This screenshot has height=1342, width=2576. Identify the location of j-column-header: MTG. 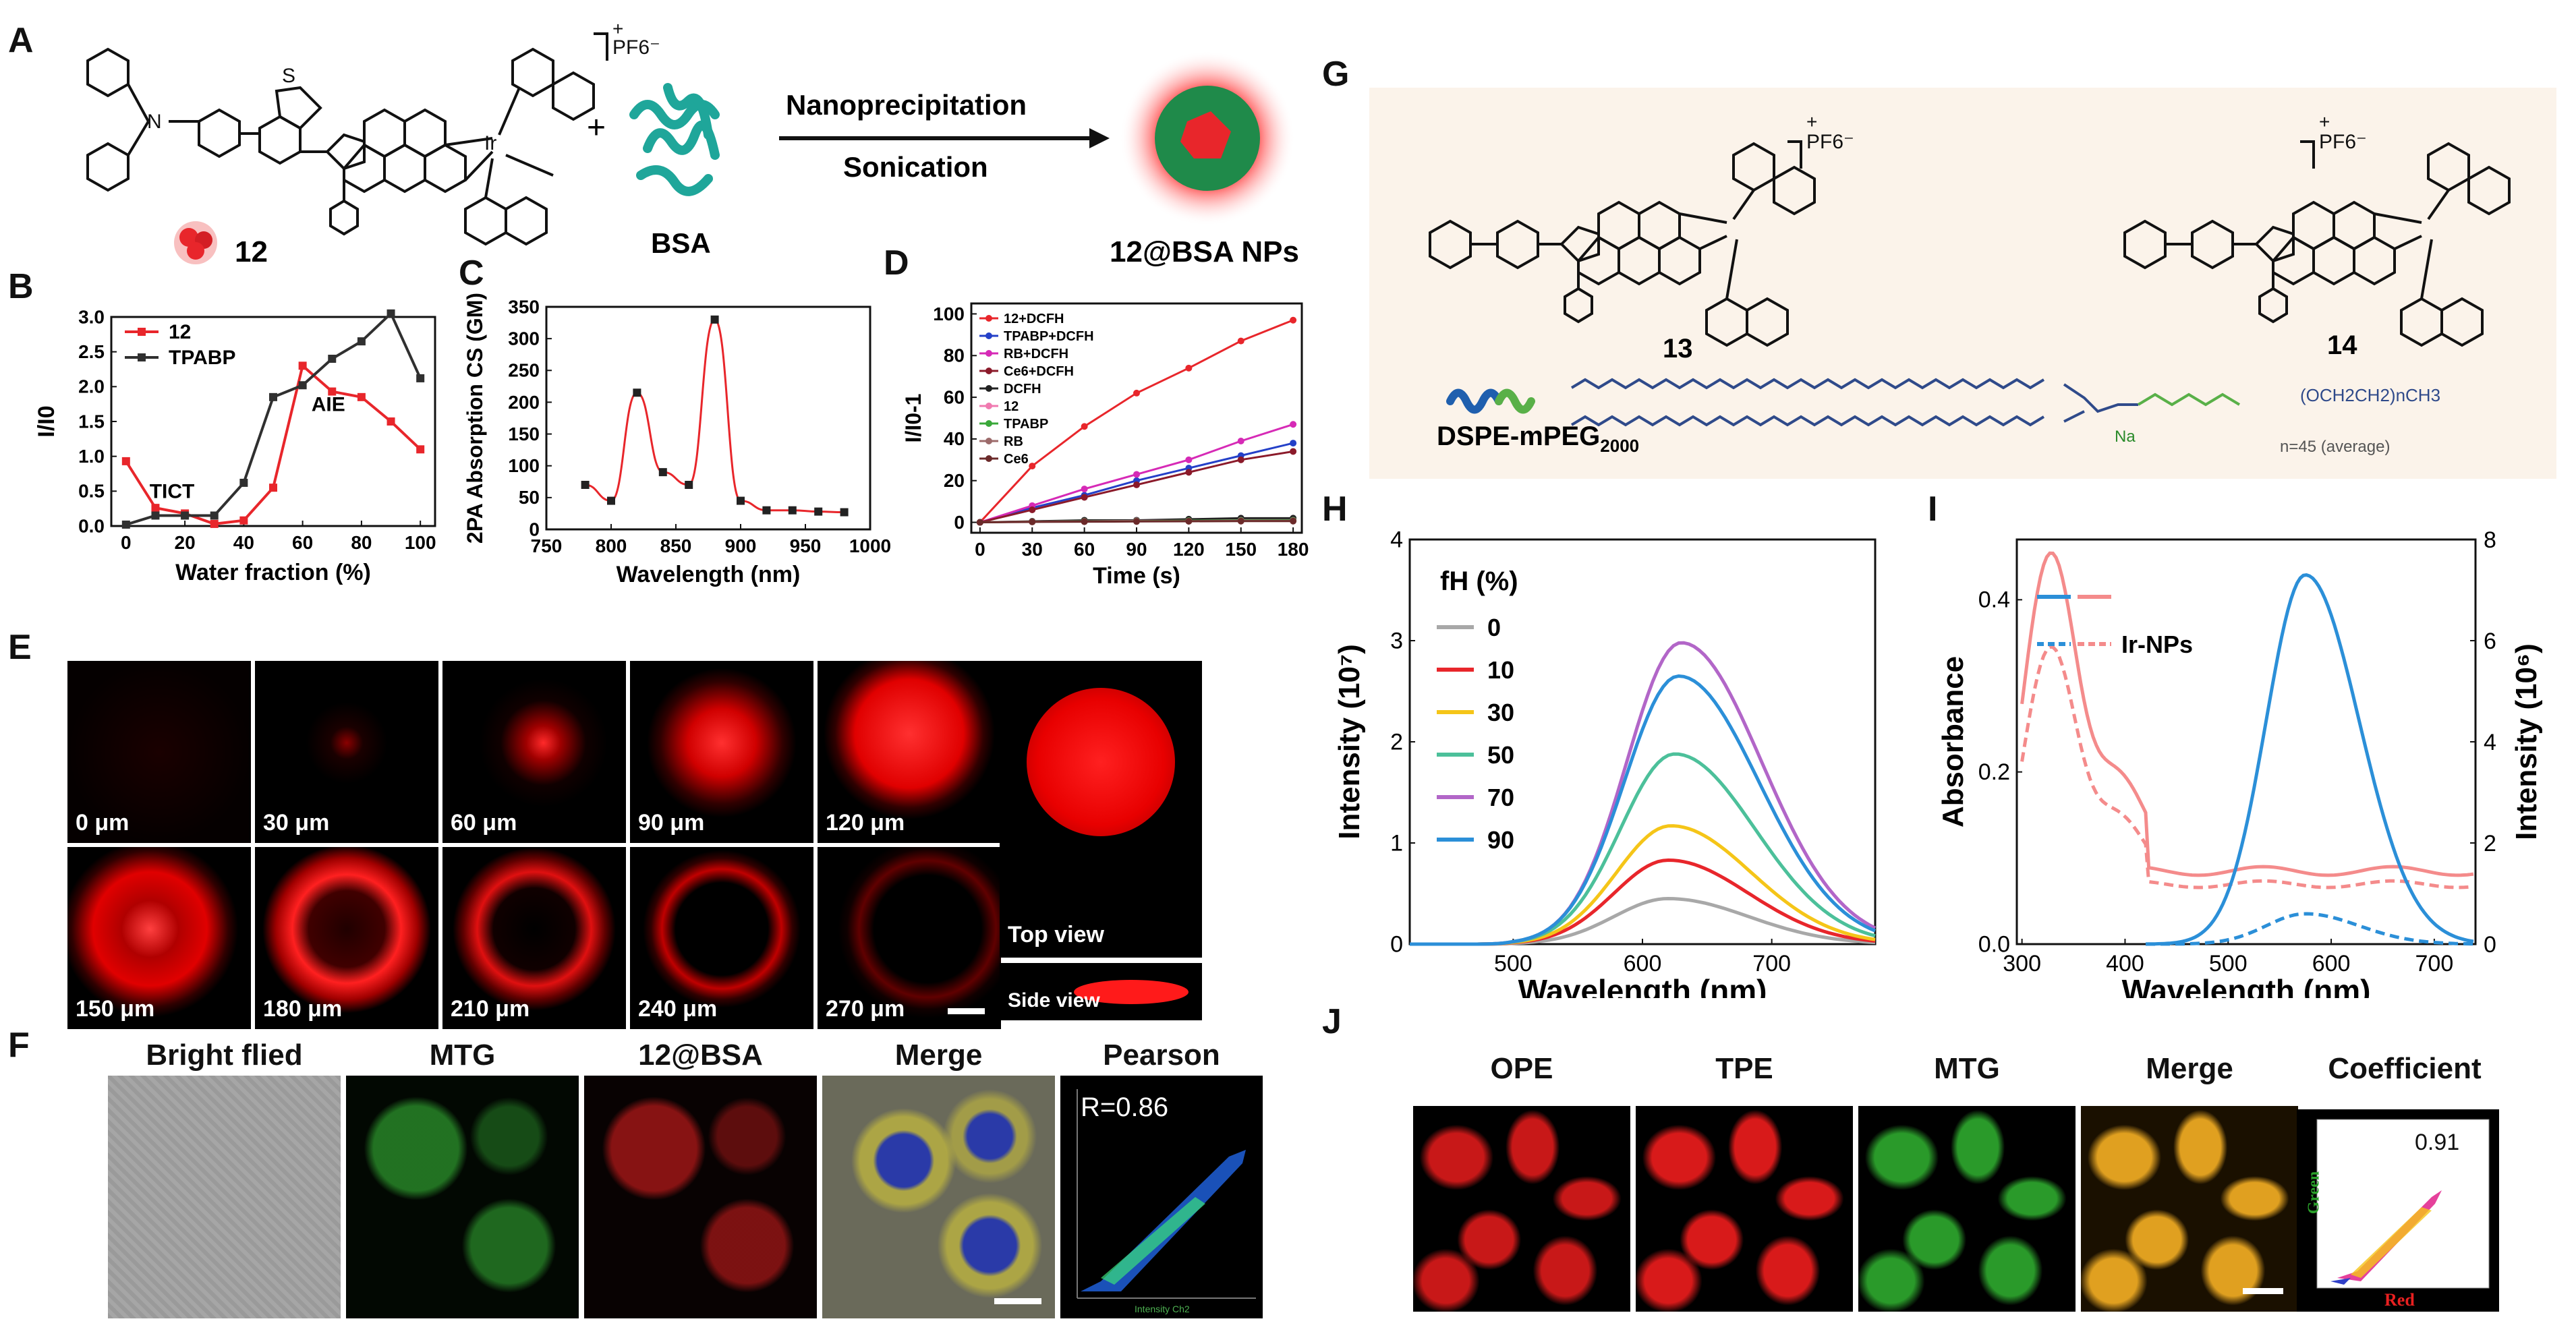
(1967, 1068).